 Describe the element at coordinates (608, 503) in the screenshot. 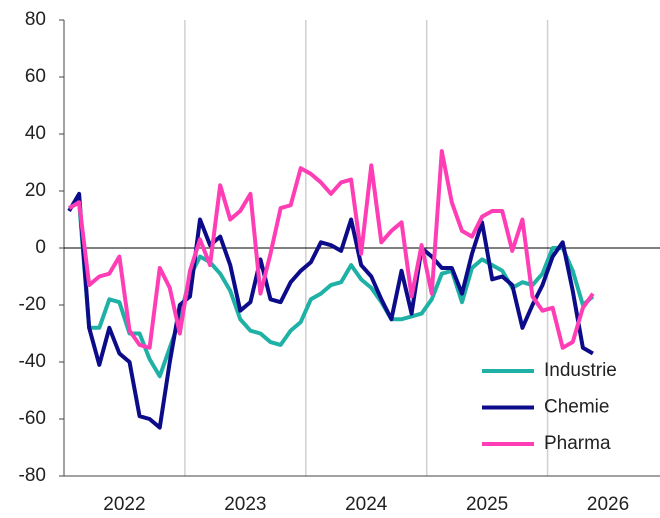

I see `x-tick-label: 2026` at that location.